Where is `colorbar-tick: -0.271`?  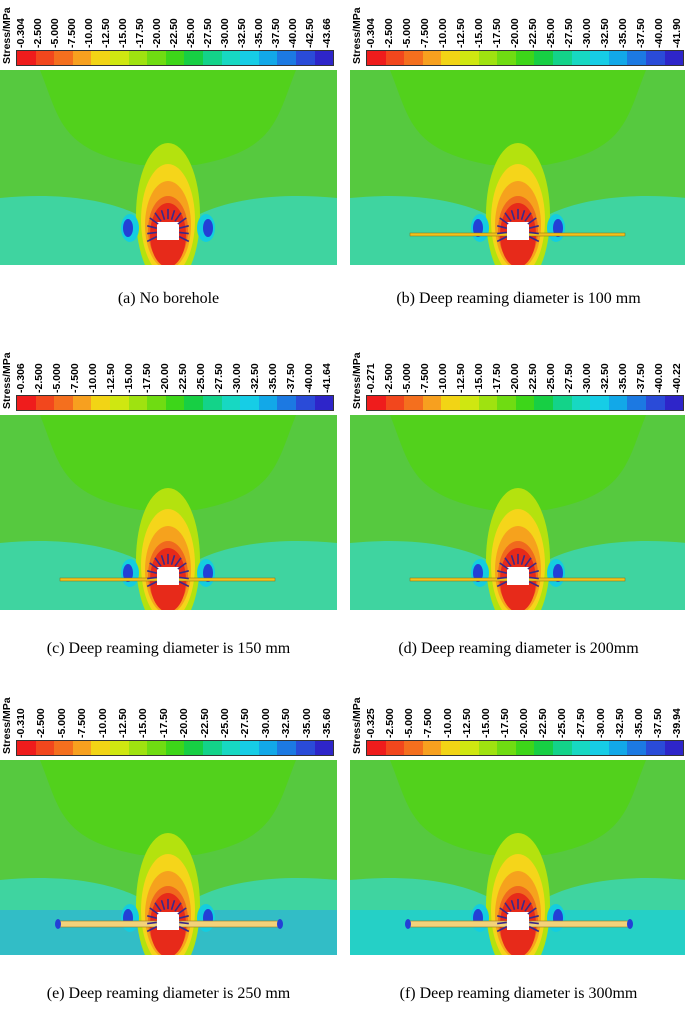 colorbar-tick: -0.271 is located at coordinates (371, 369).